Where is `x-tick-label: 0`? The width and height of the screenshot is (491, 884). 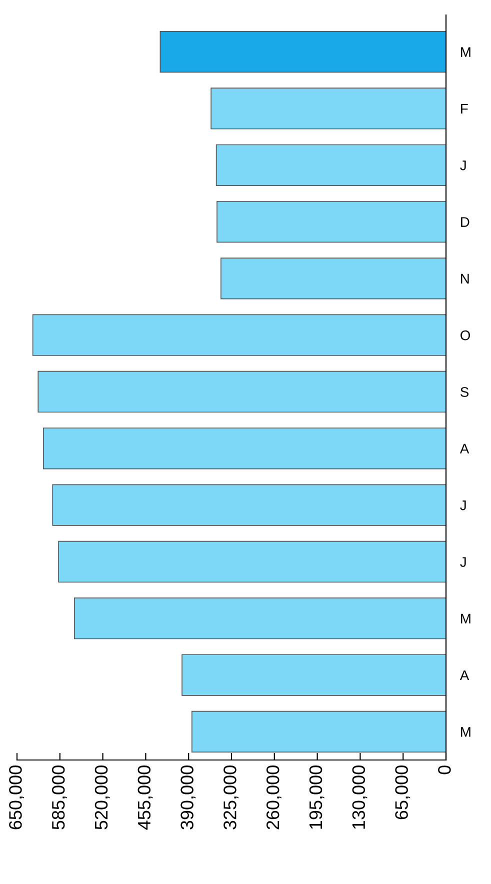 x-tick-label: 0 is located at coordinates (444, 770).